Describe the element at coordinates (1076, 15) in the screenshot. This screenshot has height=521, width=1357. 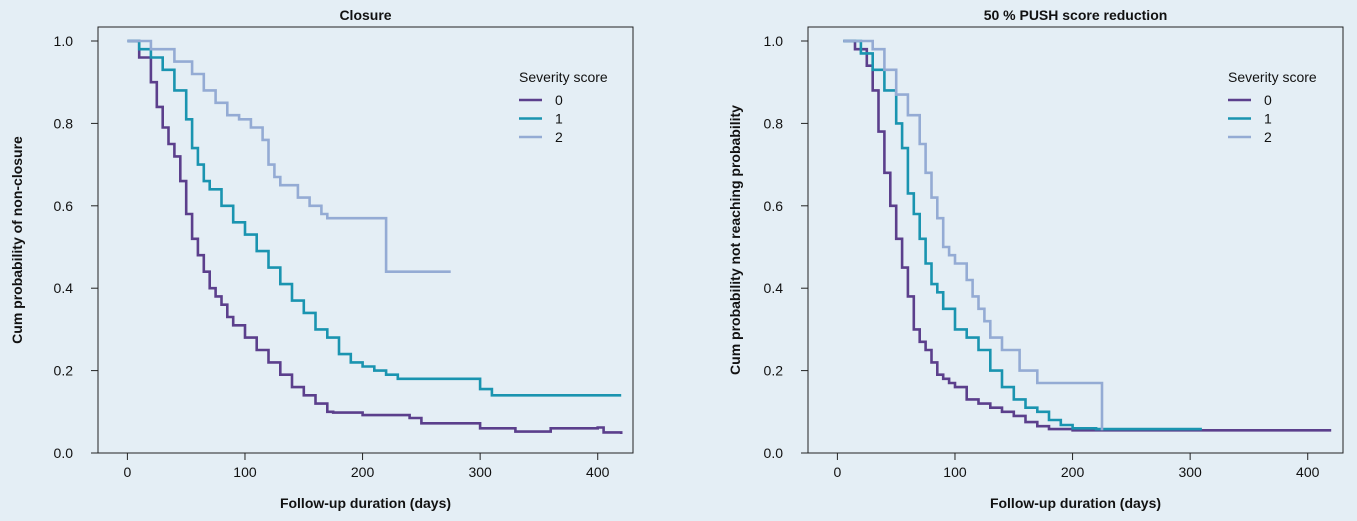
I see `chart-title: 50 % PUSH score reduction` at that location.